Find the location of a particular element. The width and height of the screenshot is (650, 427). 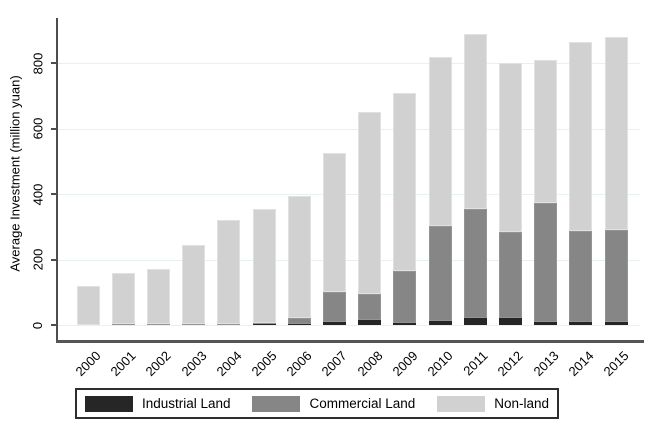

bar-2001 is located at coordinates (123, 299).